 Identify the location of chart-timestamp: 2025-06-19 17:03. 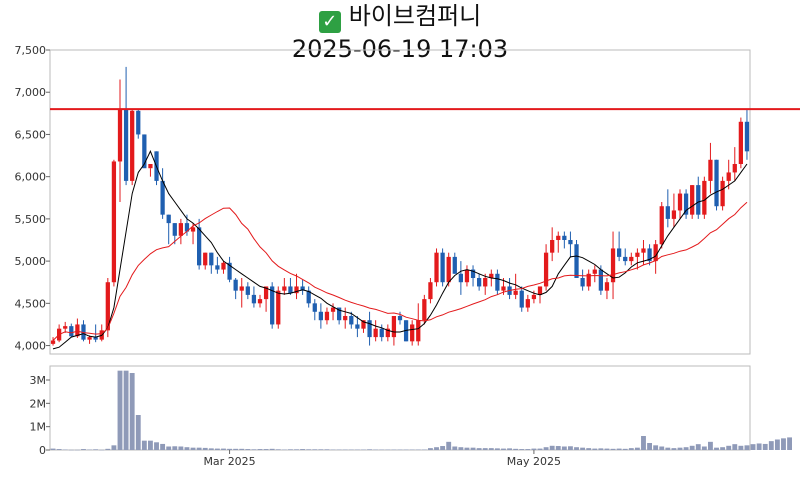
(400, 49).